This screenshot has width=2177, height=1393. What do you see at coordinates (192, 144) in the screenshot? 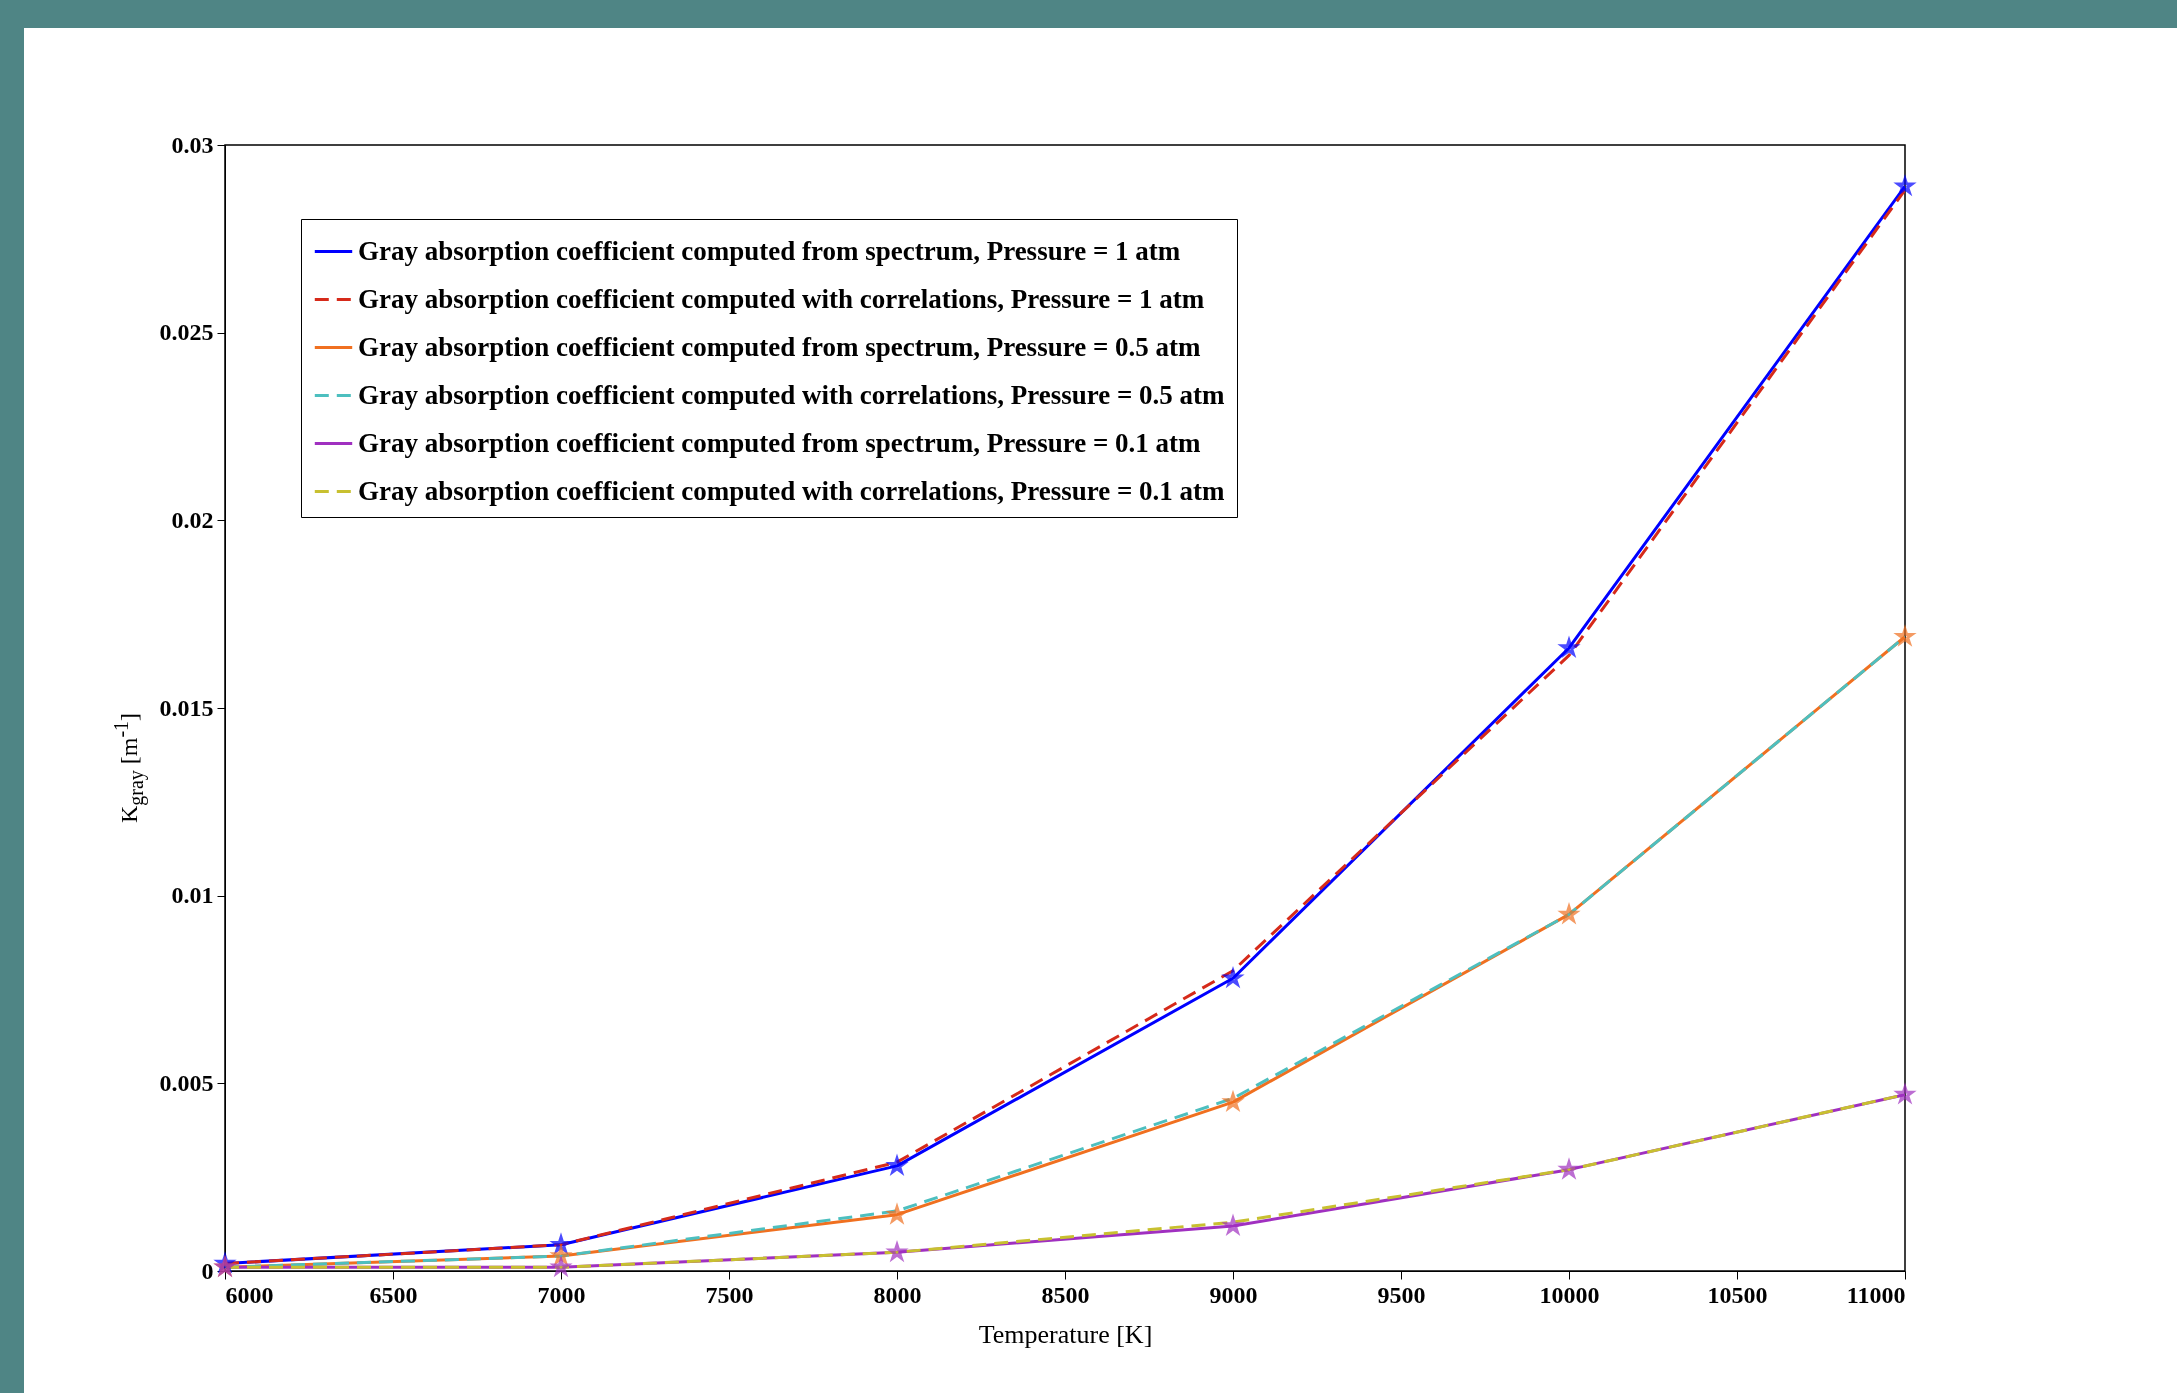
I see `y-tick-label: 0.03` at bounding box center [192, 144].